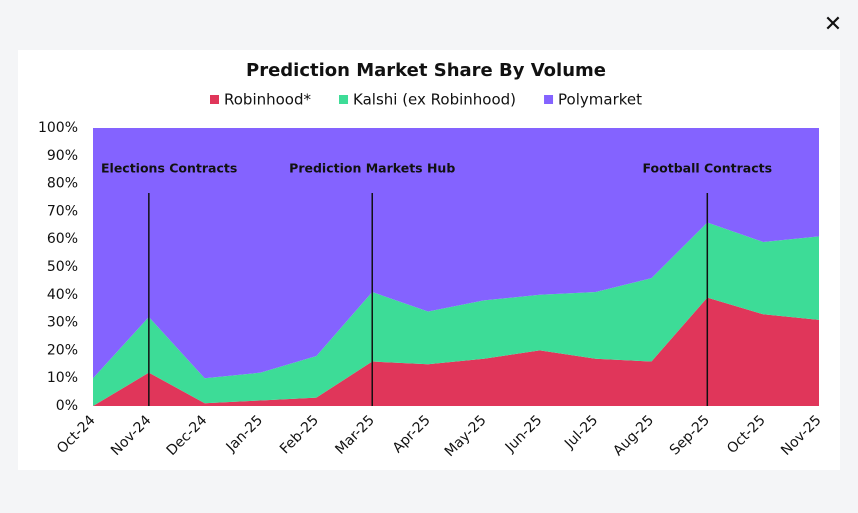 Image resolution: width=858 pixels, height=513 pixels. I want to click on legend-label: Kalshi (ex Robinhood), so click(434, 100).